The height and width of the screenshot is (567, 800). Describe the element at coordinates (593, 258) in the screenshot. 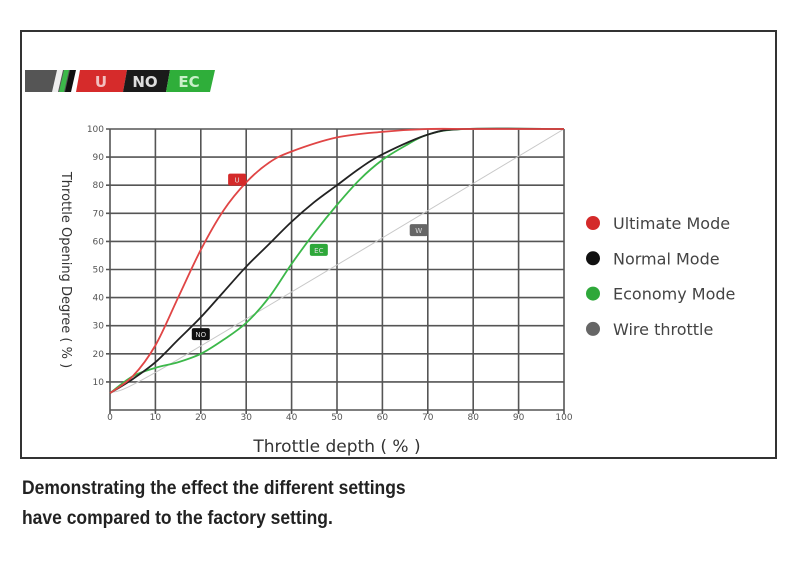

I see `legend-marker-no-icon` at that location.